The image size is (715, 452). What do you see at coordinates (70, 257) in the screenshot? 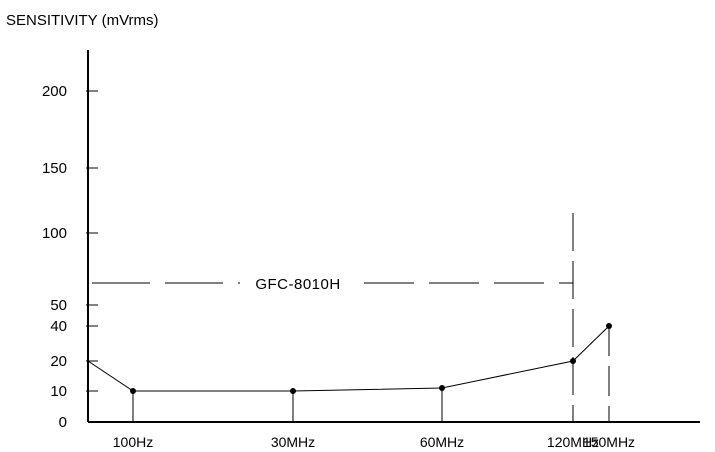
I see `y-ticks: 0 10 20 40 50 100 150 200` at bounding box center [70, 257].